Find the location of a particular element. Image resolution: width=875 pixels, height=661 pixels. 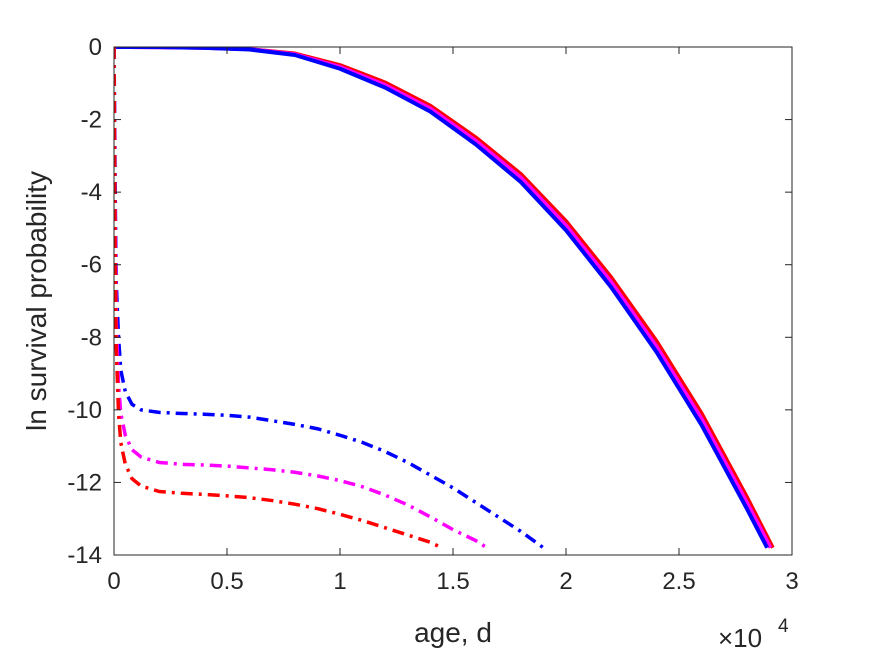

x-multiplier-base: ×10 is located at coordinates (740, 638).